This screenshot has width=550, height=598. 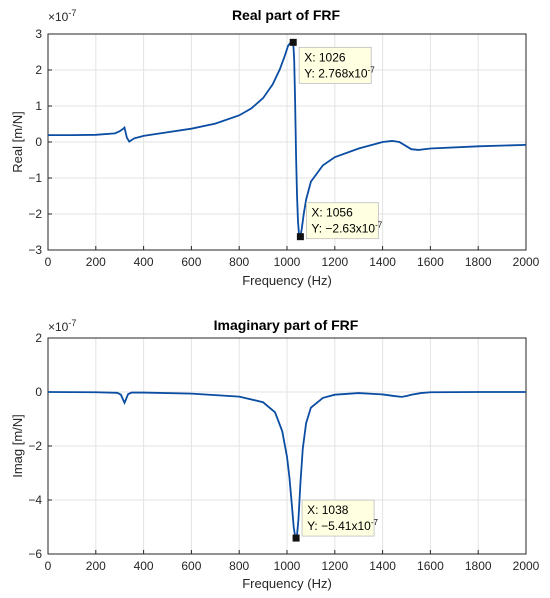 What do you see at coordinates (325, 57) in the screenshot?
I see `real-datatip-x: X: 1026` at bounding box center [325, 57].